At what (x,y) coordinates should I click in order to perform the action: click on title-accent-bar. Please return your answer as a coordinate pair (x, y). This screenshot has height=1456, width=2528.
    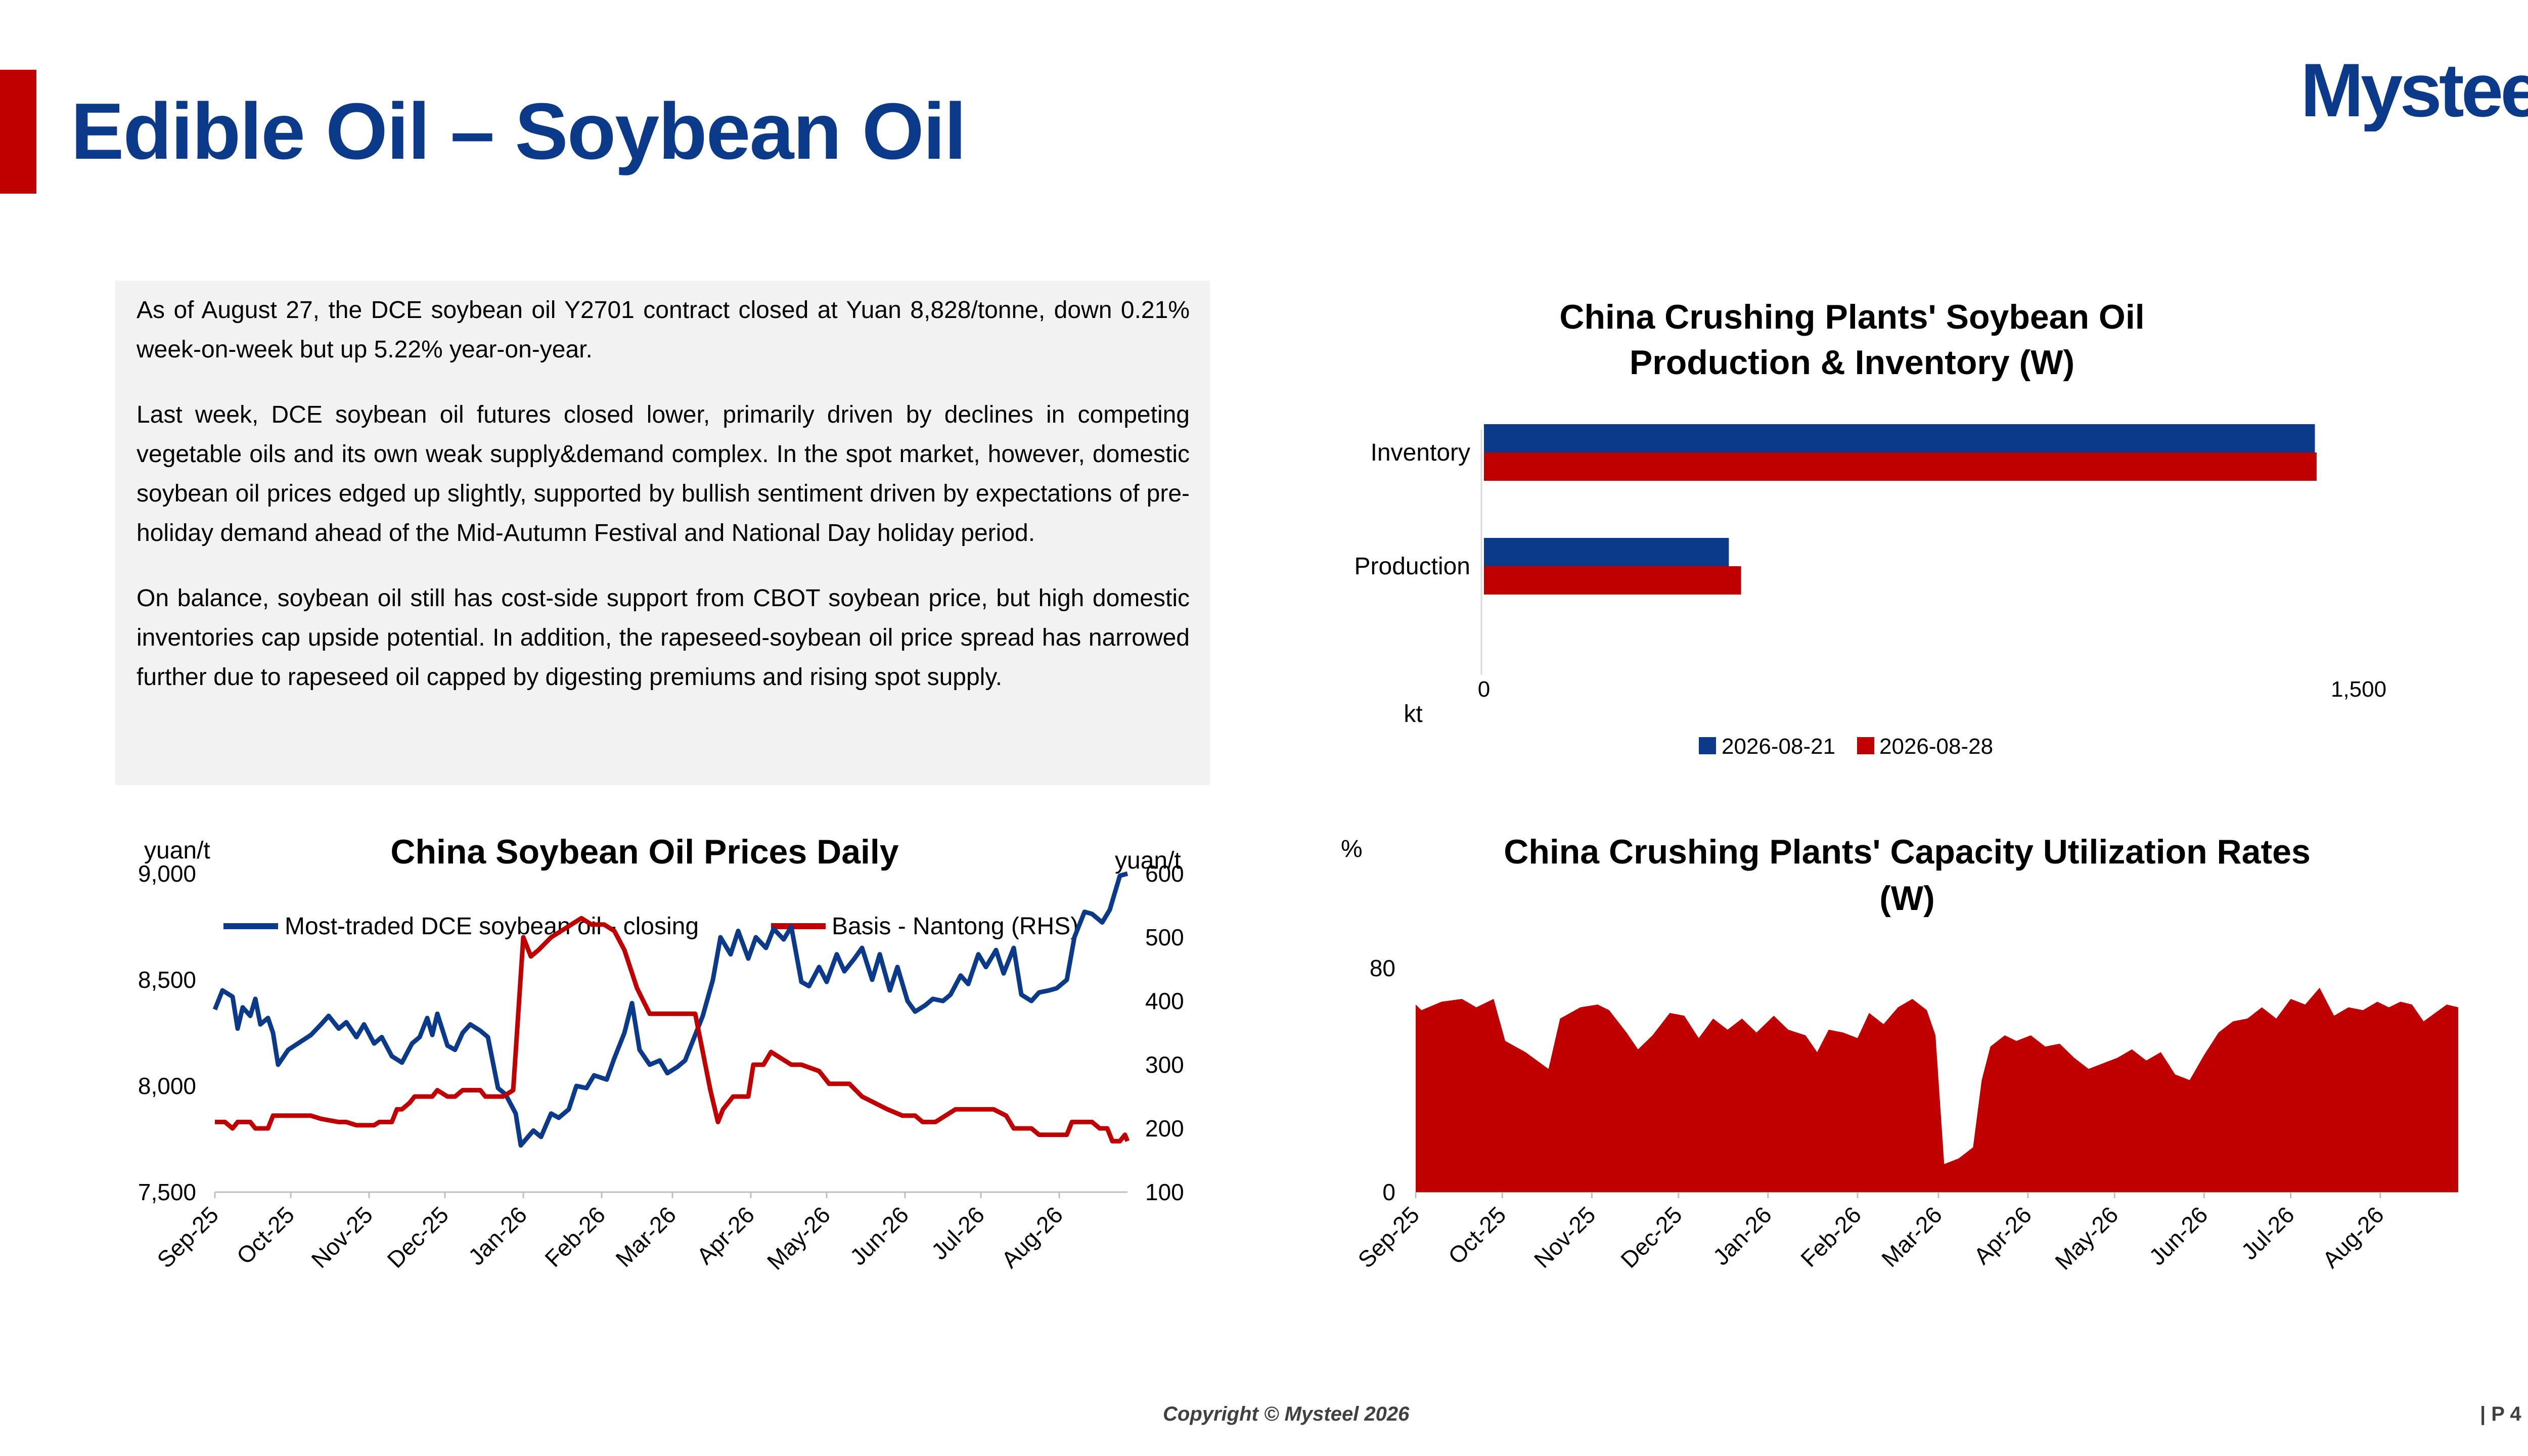
    Looking at the image, I should click on (18, 132).